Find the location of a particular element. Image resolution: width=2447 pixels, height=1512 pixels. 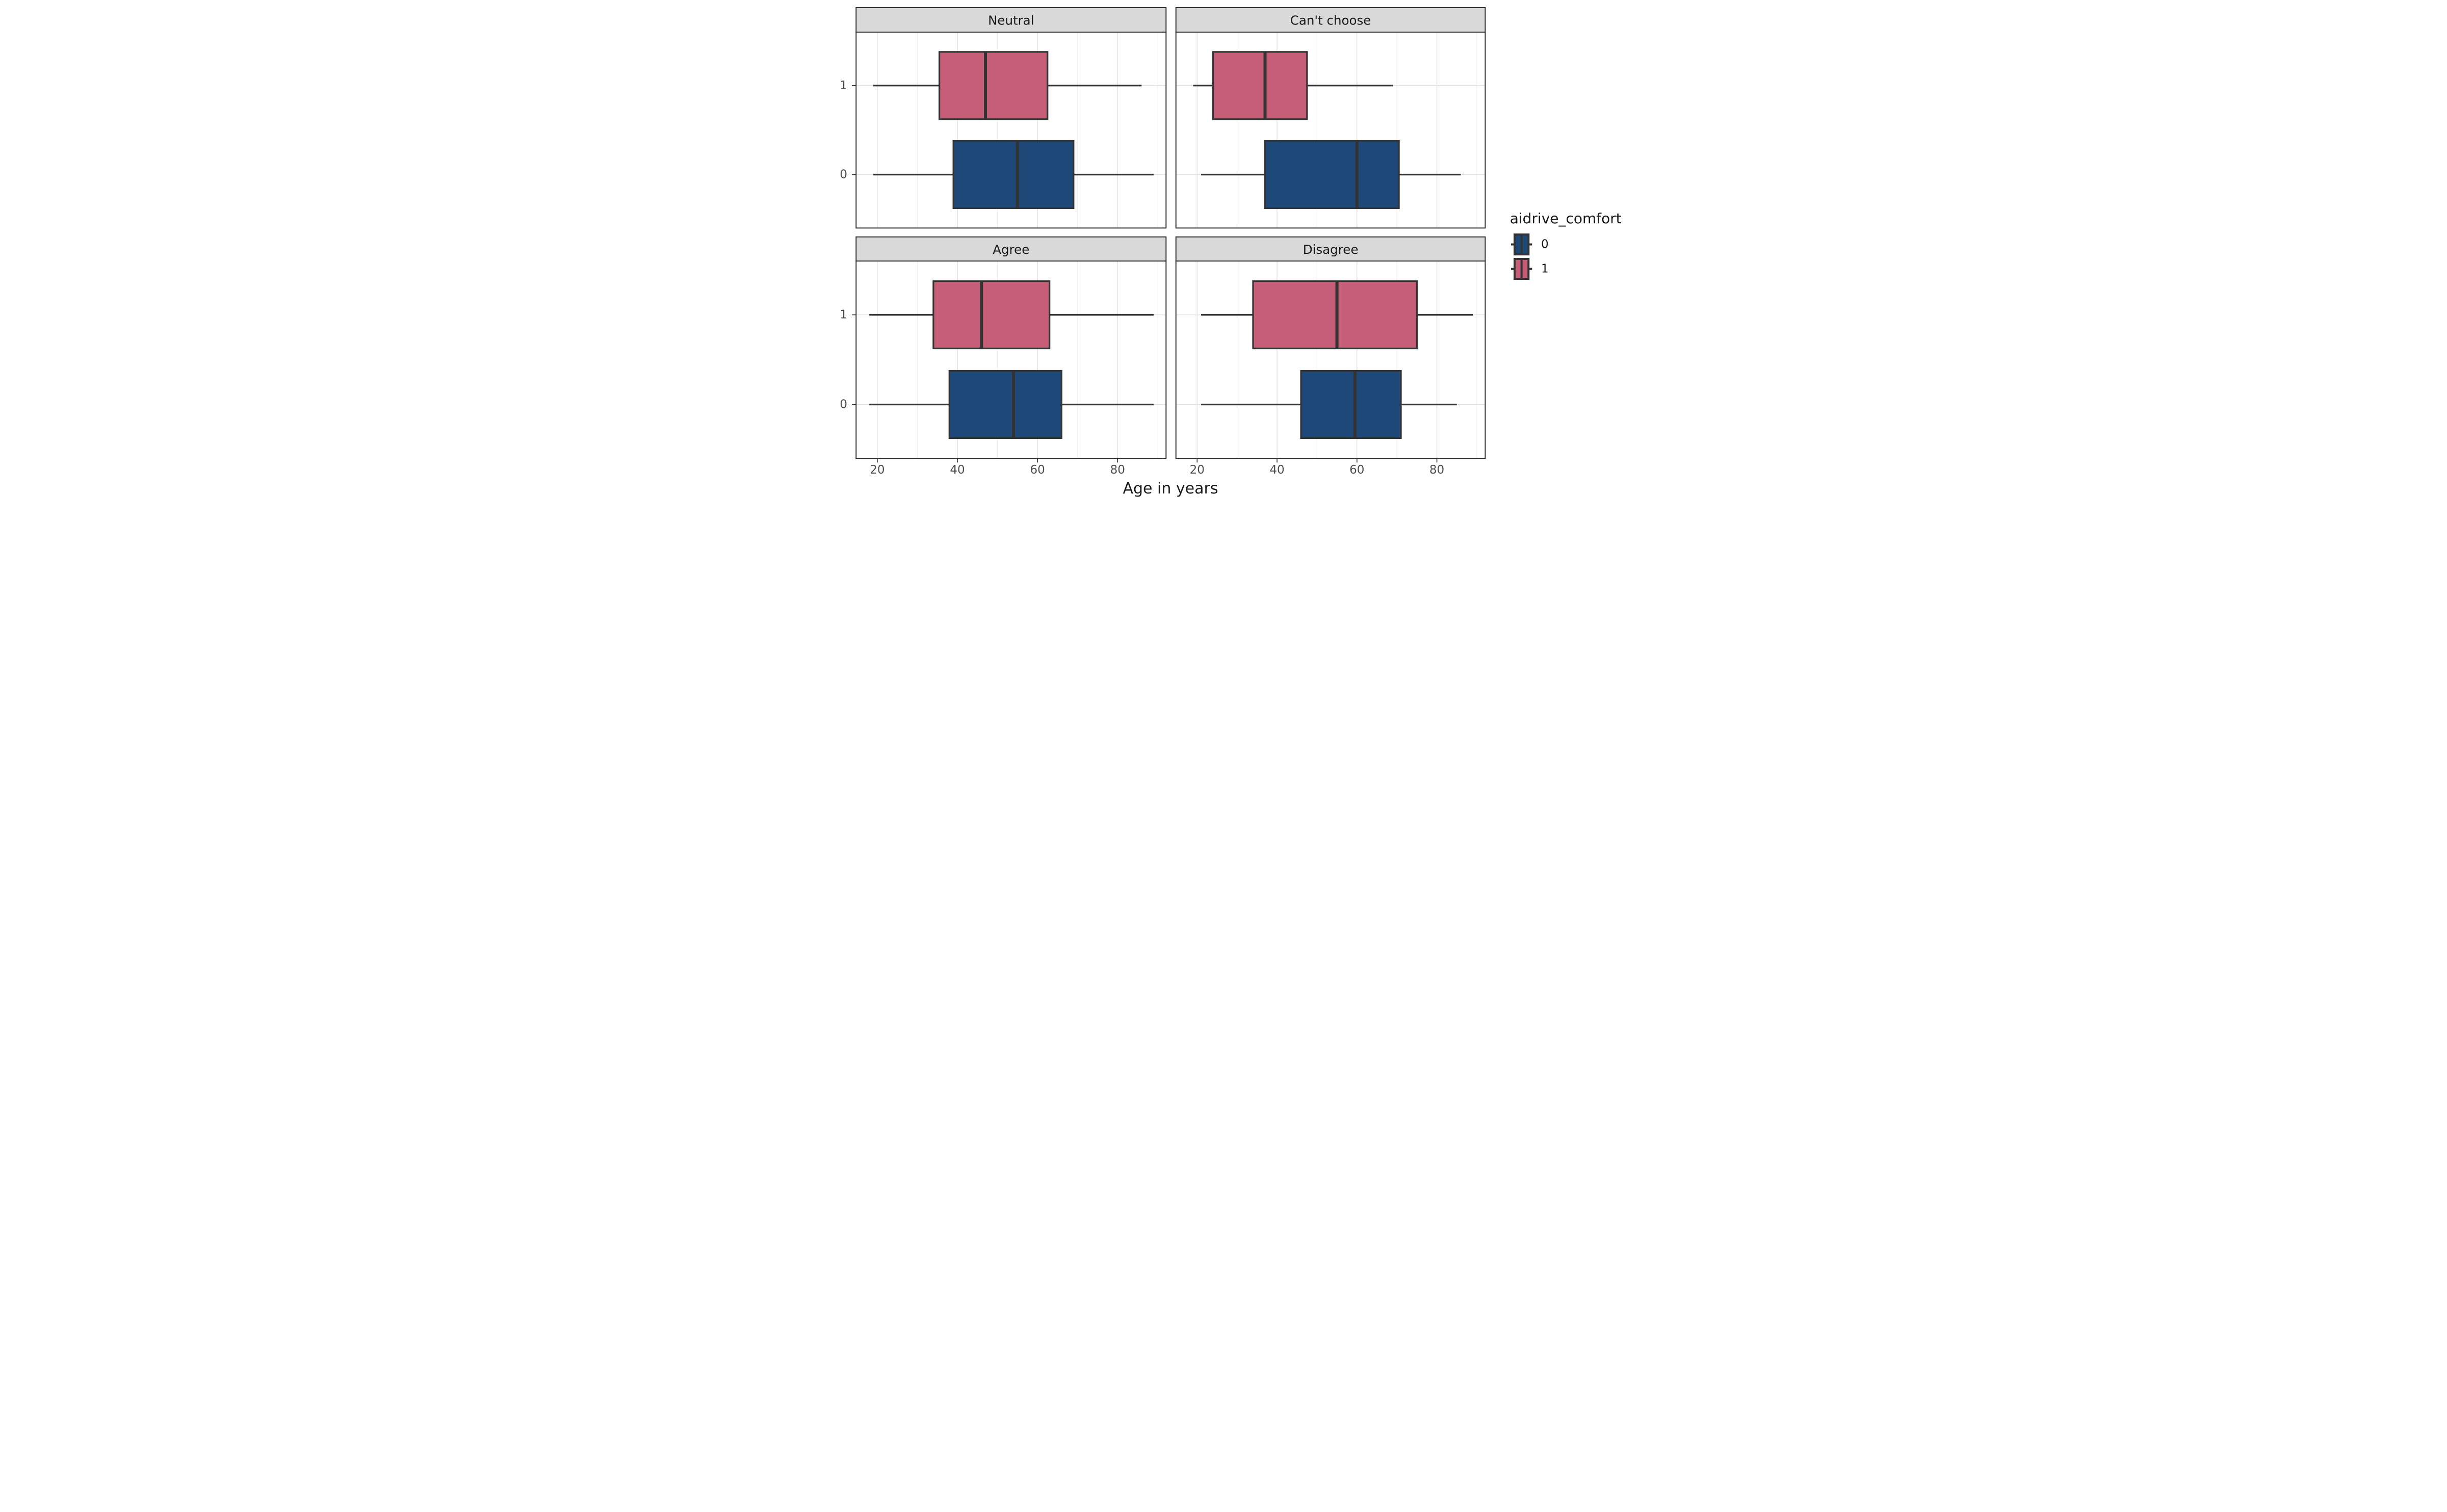

facet-strip-label: Neutral is located at coordinates (1011, 20).